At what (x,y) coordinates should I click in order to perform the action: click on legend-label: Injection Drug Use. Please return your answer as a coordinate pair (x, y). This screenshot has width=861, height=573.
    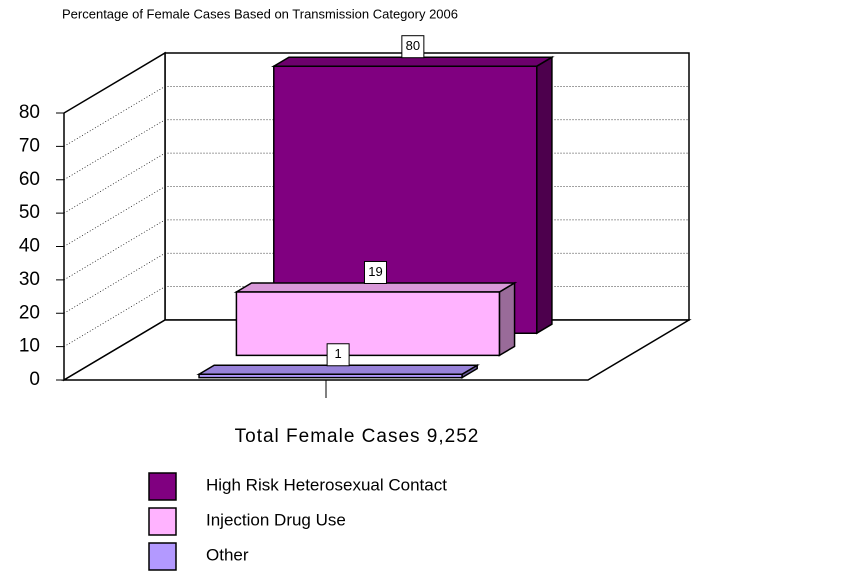
    Looking at the image, I should click on (276, 519).